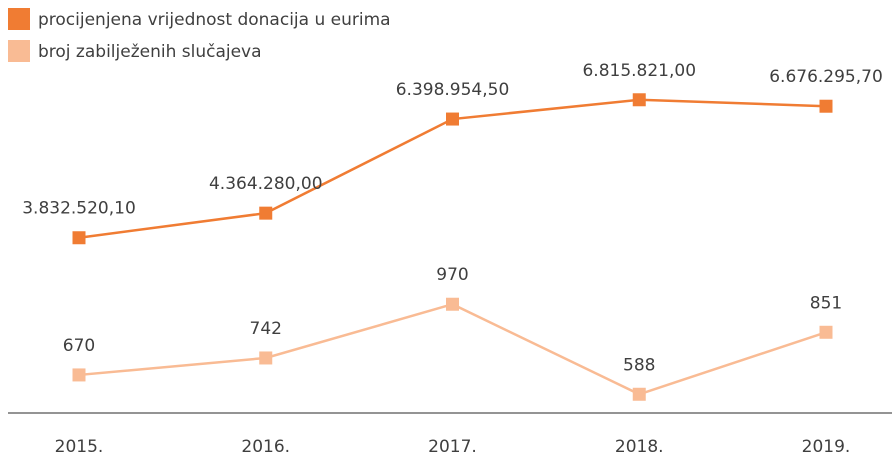  I want to click on x-tick-label: 2019., so click(826, 447).